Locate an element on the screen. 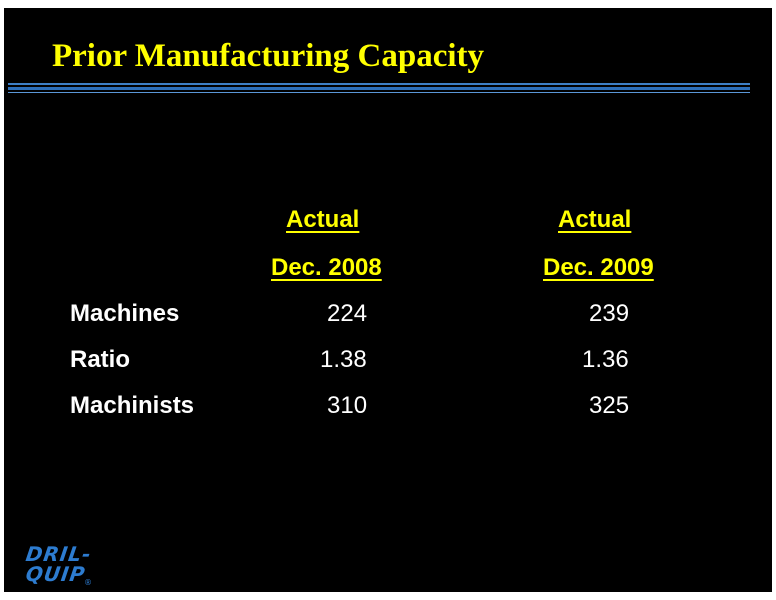 This screenshot has width=776, height=600. title-rule-bottom is located at coordinates (379, 92).